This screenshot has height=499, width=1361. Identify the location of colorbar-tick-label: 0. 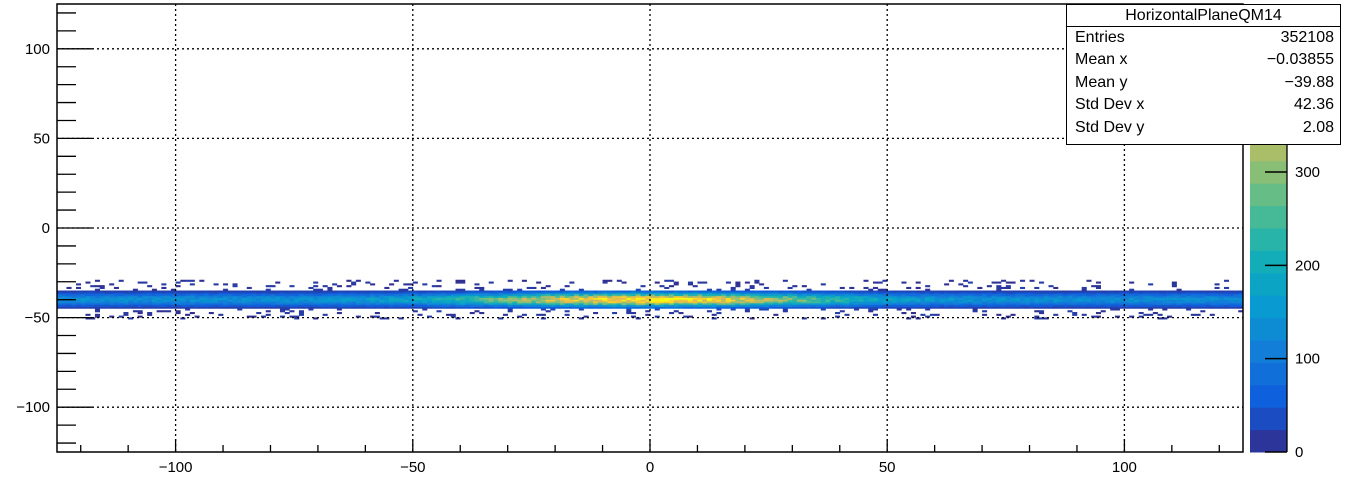
(1299, 452).